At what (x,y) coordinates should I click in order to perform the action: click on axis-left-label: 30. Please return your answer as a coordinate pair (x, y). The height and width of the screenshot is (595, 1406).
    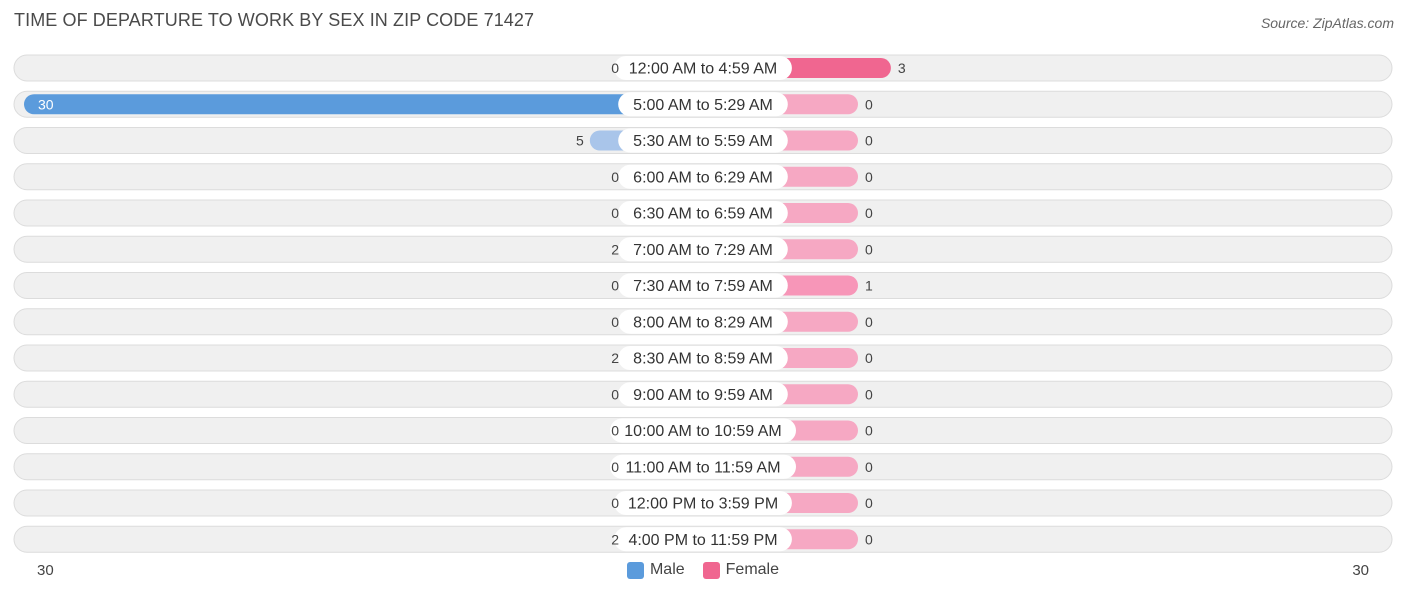
    Looking at the image, I should click on (45, 570).